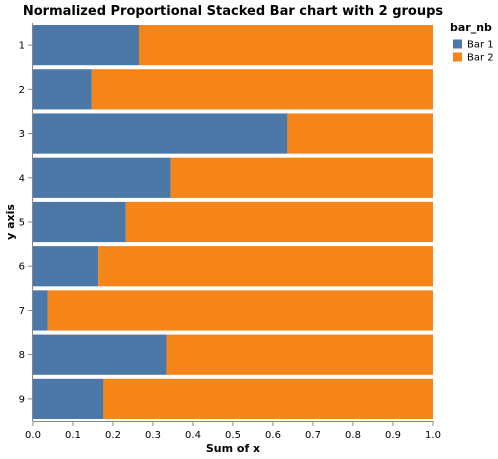 This screenshot has width=498, height=459. Describe the element at coordinates (433, 435) in the screenshot. I see `x-tick-label: 1.0` at that location.